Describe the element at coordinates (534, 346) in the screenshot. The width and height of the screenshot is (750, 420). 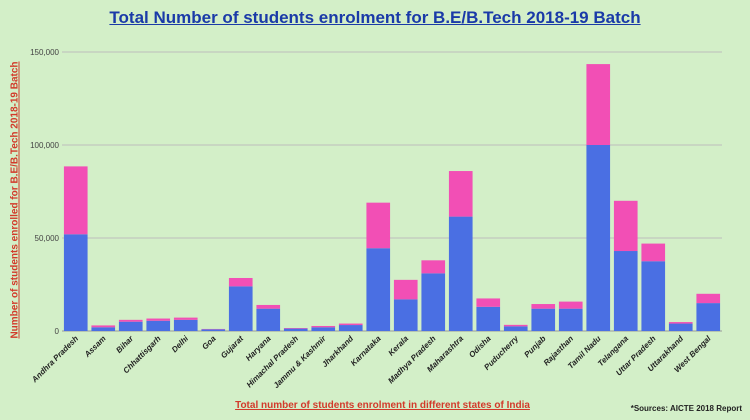
I see `x-tick-label: Punjab` at that location.